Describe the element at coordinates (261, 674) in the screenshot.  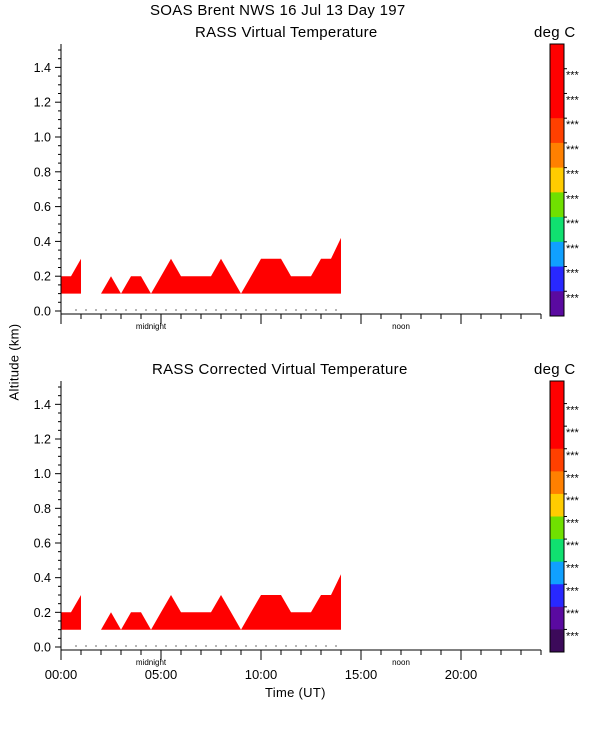
I see `x-tick-label: 10:00` at that location.